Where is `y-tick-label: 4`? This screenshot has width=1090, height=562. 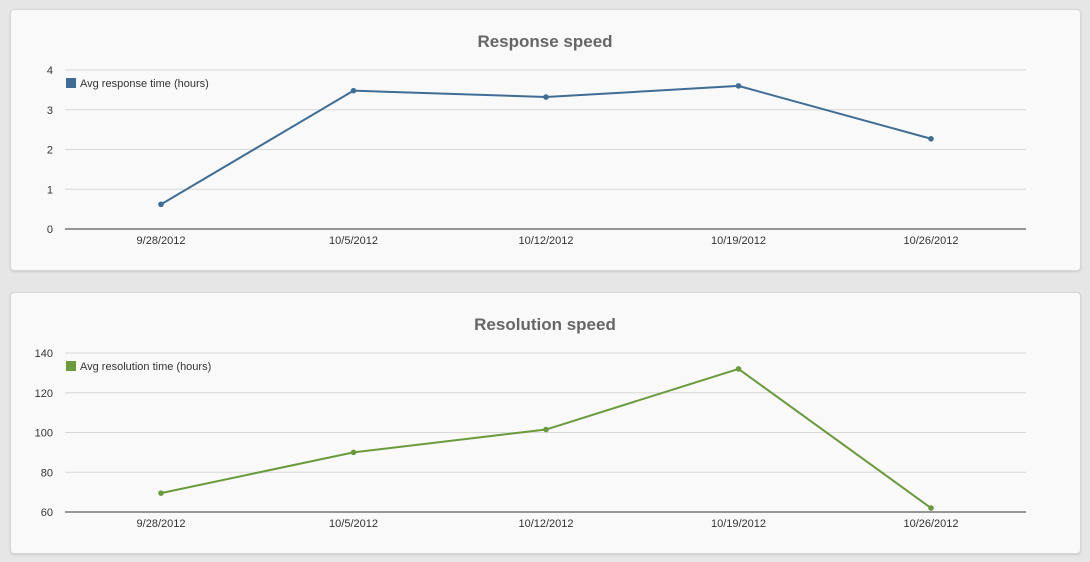 y-tick-label: 4 is located at coordinates (50, 71).